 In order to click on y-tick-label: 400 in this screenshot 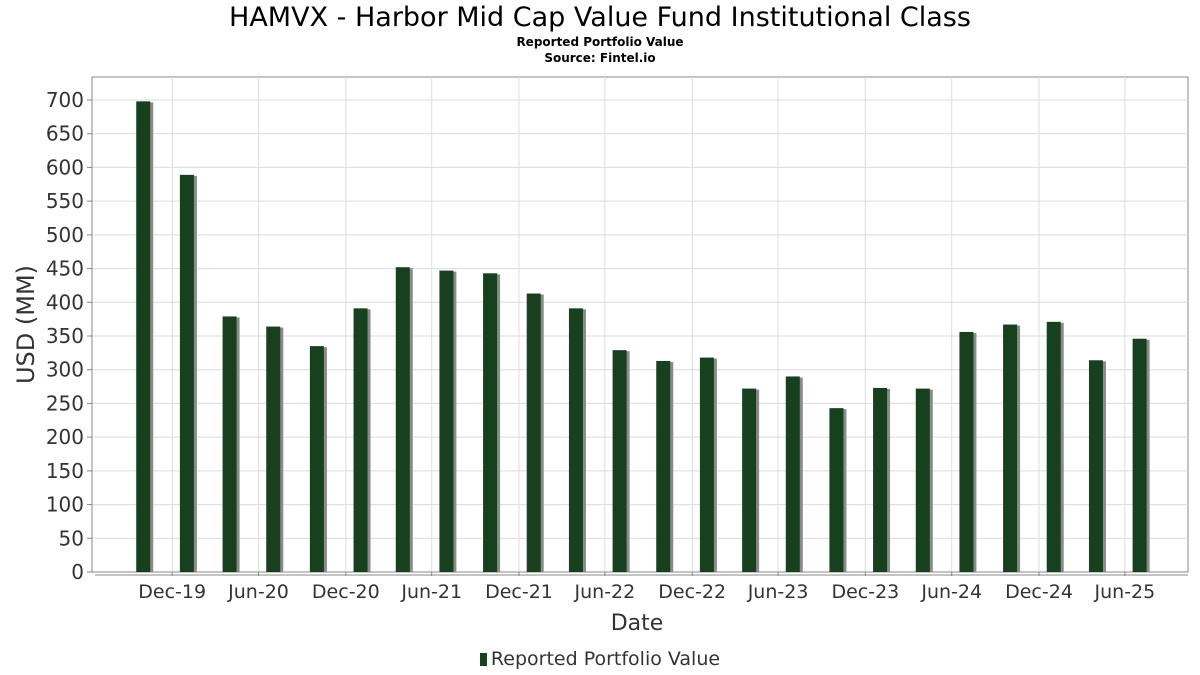, I will do `click(65, 302)`.